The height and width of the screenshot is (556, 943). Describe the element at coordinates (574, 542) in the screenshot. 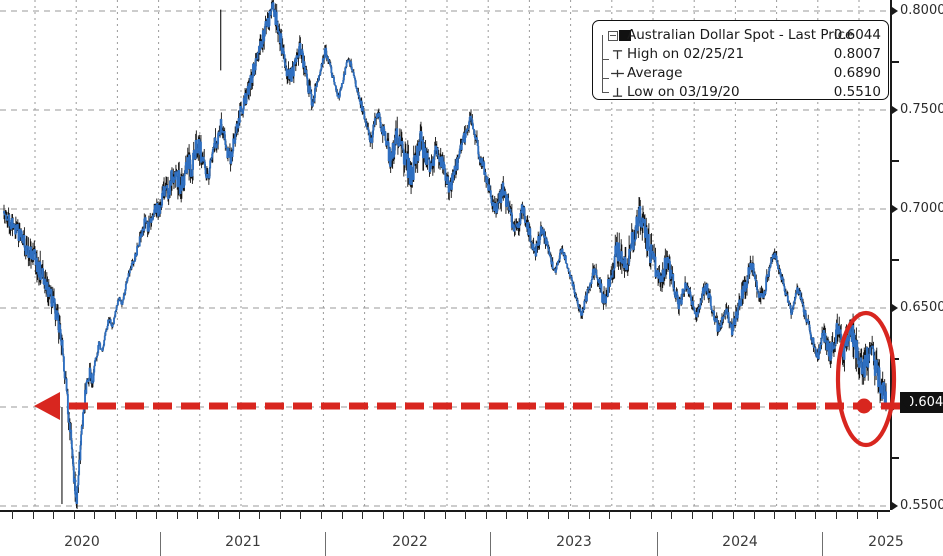

I see `x-tick-label-2023: 2023` at that location.